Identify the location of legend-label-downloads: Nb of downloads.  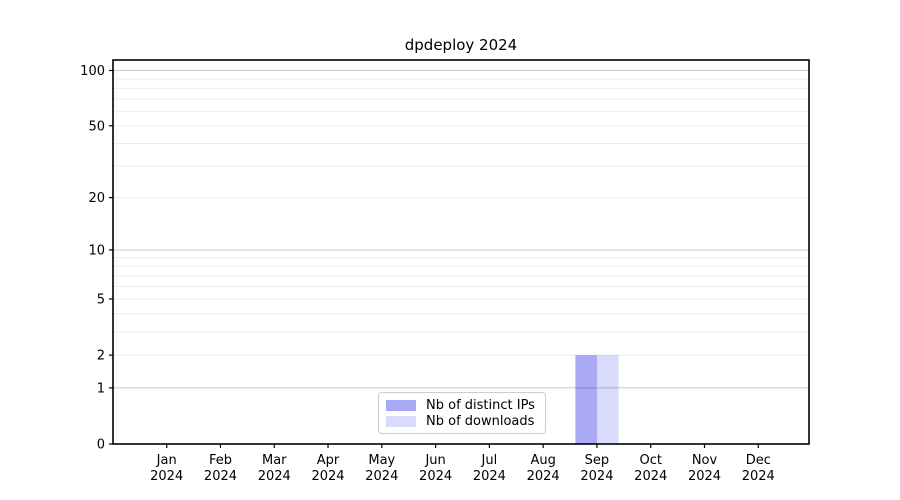
(480, 421).